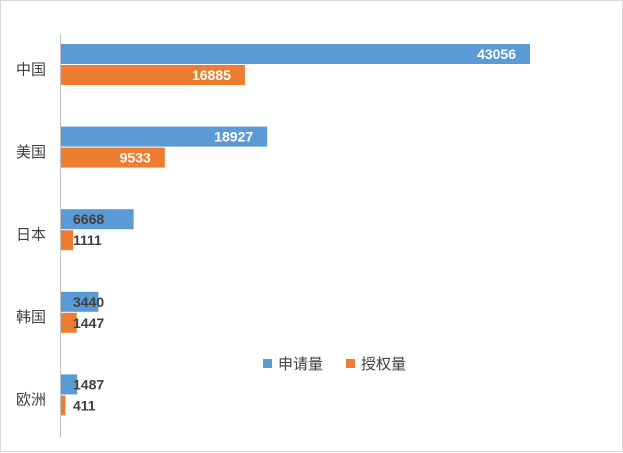 Image resolution: width=623 pixels, height=453 pixels. What do you see at coordinates (211, 75) in the screenshot?
I see `value-label: 16885` at bounding box center [211, 75].